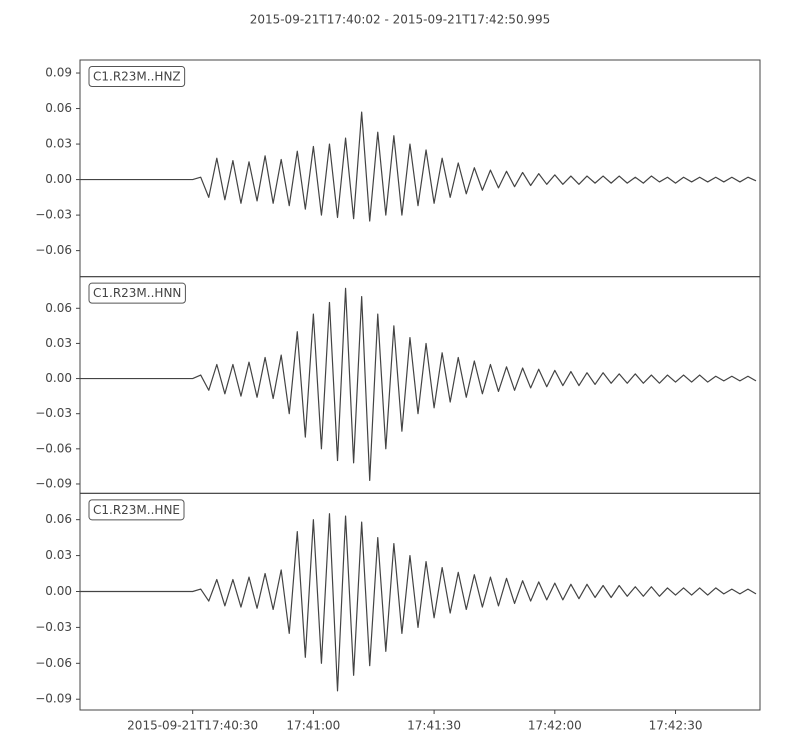 Image resolution: width=800 pixels, height=750 pixels. What do you see at coordinates (313, 726) in the screenshot?
I see `x-tick-label: 17:41:00` at bounding box center [313, 726].